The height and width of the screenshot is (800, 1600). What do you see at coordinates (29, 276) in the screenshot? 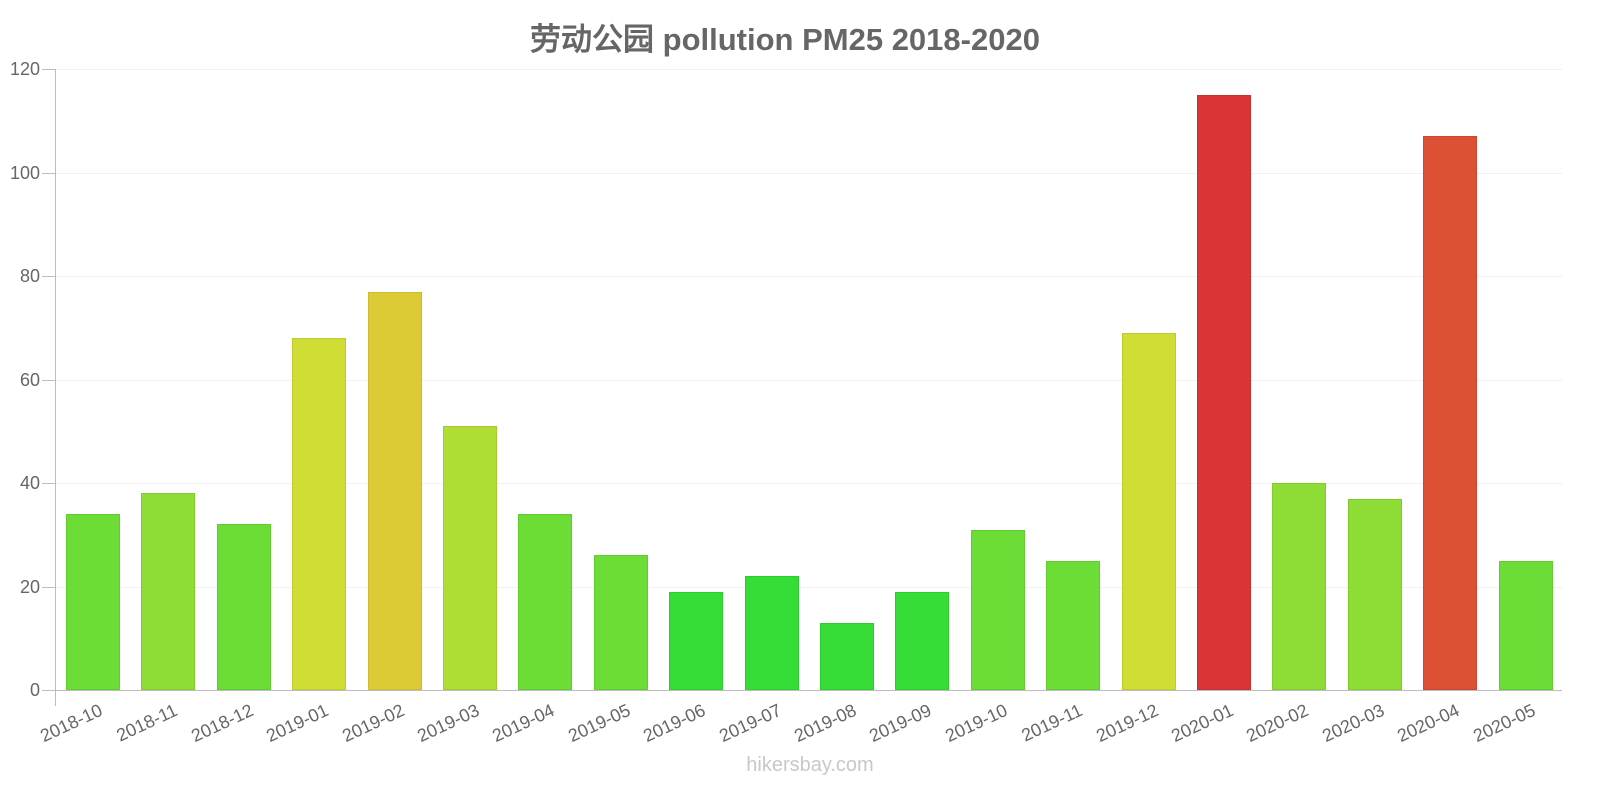
I see `y-tick-label: 80` at bounding box center [29, 276].